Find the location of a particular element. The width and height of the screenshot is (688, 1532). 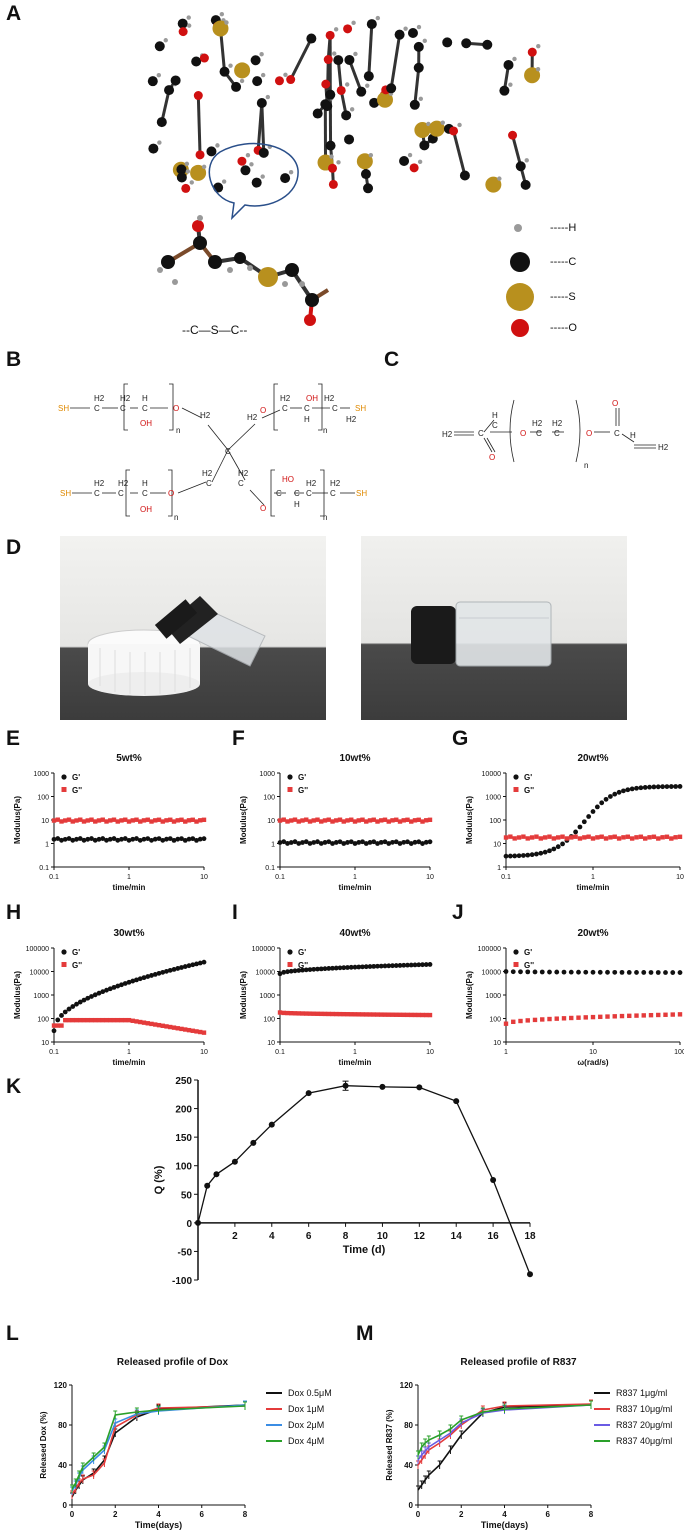

chart-title: 10wt% is located at coordinates (354, 758).